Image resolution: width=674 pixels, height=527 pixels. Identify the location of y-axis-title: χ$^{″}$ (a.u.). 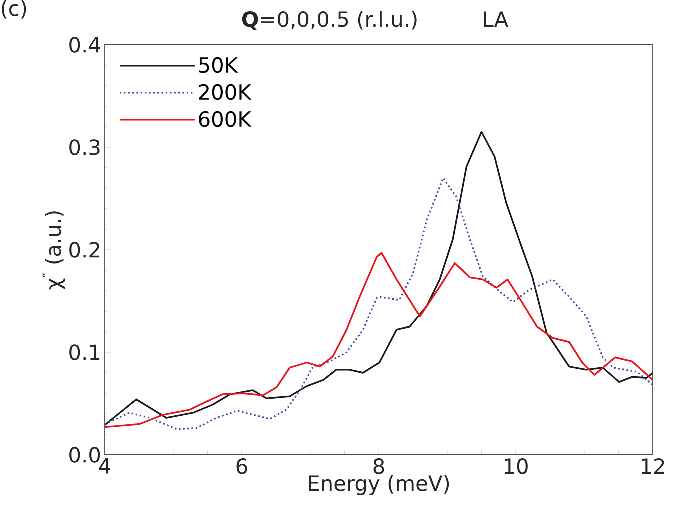
(54, 251).